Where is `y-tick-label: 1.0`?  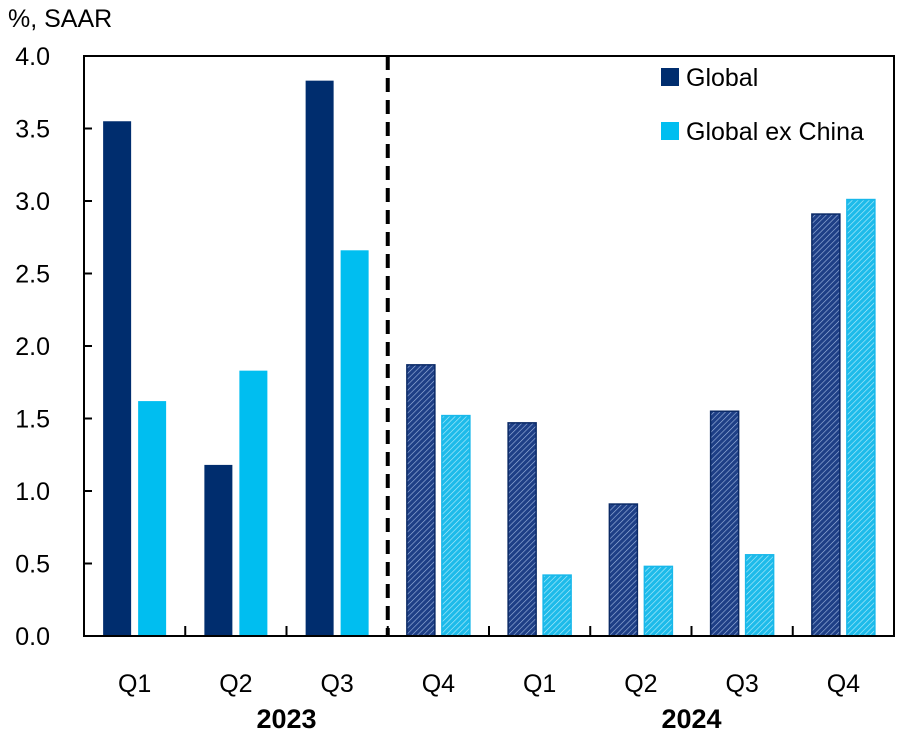
y-tick-label: 1.0 is located at coordinates (32, 492).